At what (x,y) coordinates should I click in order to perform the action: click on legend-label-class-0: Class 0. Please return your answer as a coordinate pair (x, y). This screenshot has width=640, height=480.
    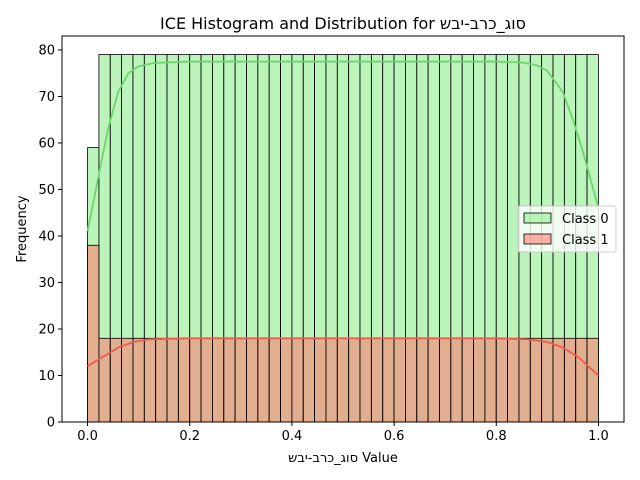
    Looking at the image, I should click on (585, 219).